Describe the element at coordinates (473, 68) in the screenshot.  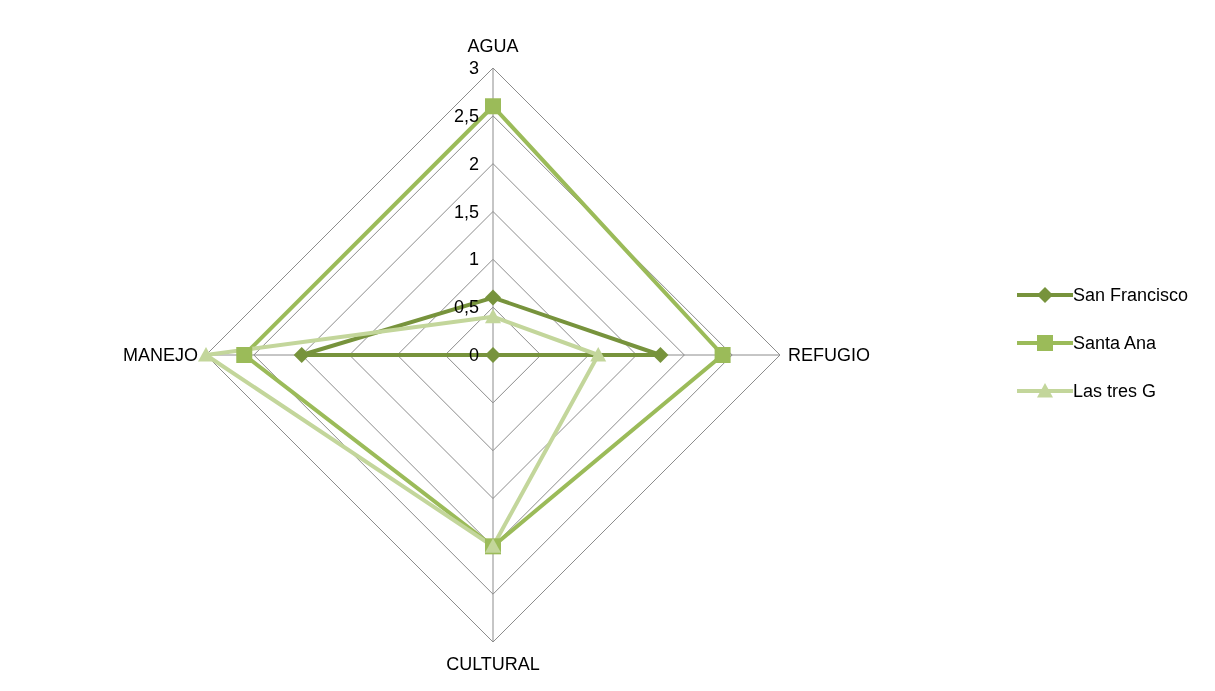
I see `y-tick-label: 3` at that location.